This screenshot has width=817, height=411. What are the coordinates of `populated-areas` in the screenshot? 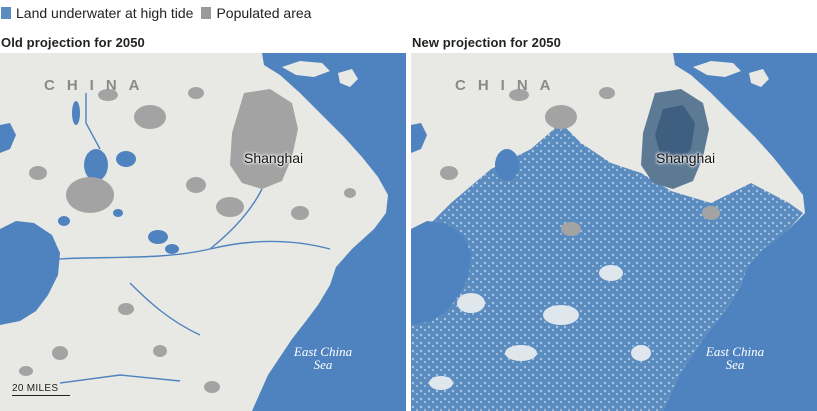 It's located at (580, 161).